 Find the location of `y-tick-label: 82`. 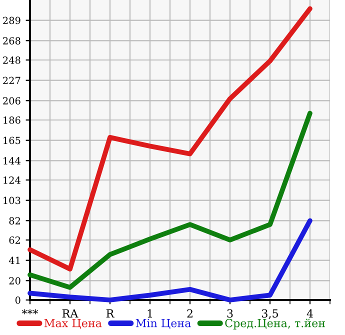

y-tick-label: 82 is located at coordinates (14, 220).